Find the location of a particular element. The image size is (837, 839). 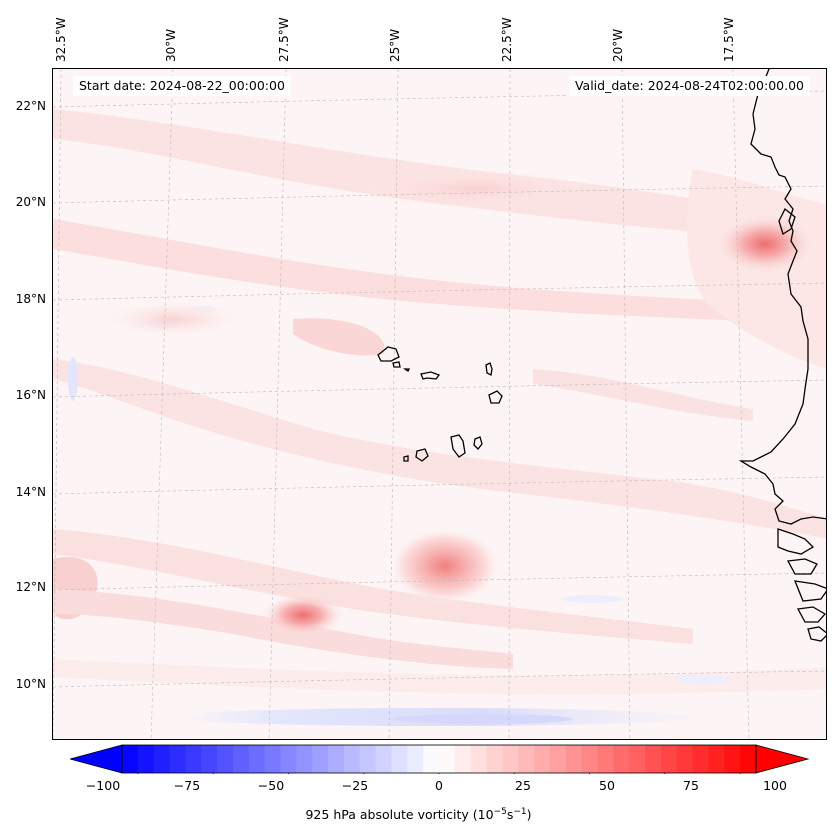

island-boa-vista is located at coordinates (495, 397).